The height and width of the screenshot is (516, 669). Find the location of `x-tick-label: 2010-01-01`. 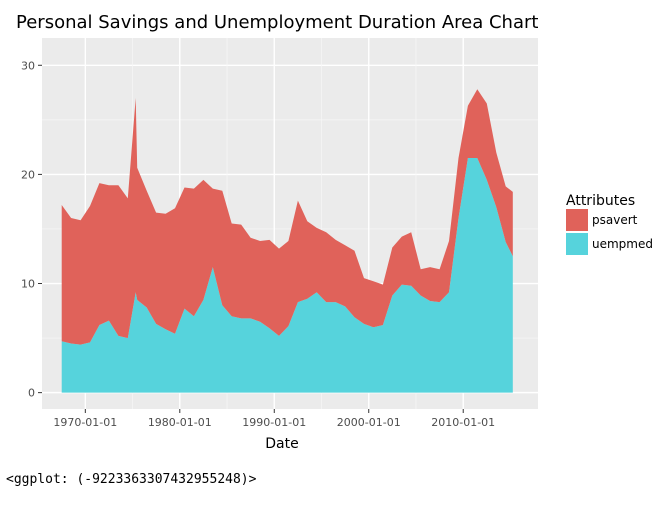

x-tick-label: 2010-01-01 is located at coordinates (463, 422).